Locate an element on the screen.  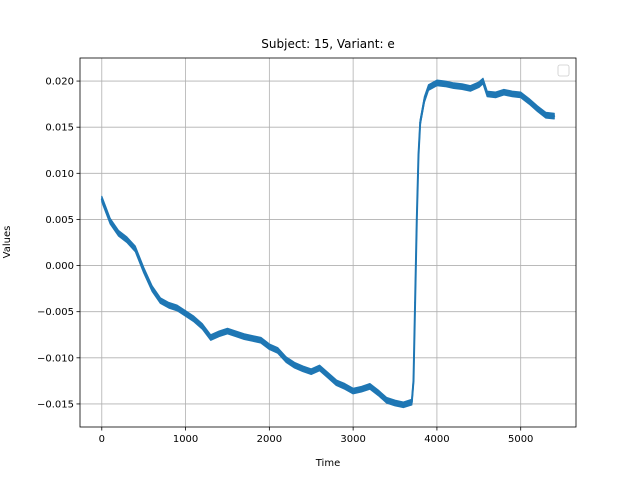
y-axis-label: Values is located at coordinates (7, 242).